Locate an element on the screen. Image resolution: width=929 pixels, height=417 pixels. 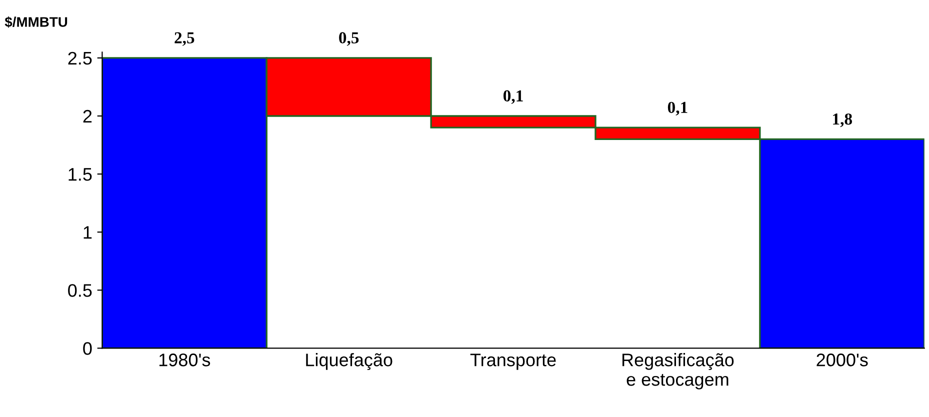
y-tick-label: 0 is located at coordinates (87, 348).